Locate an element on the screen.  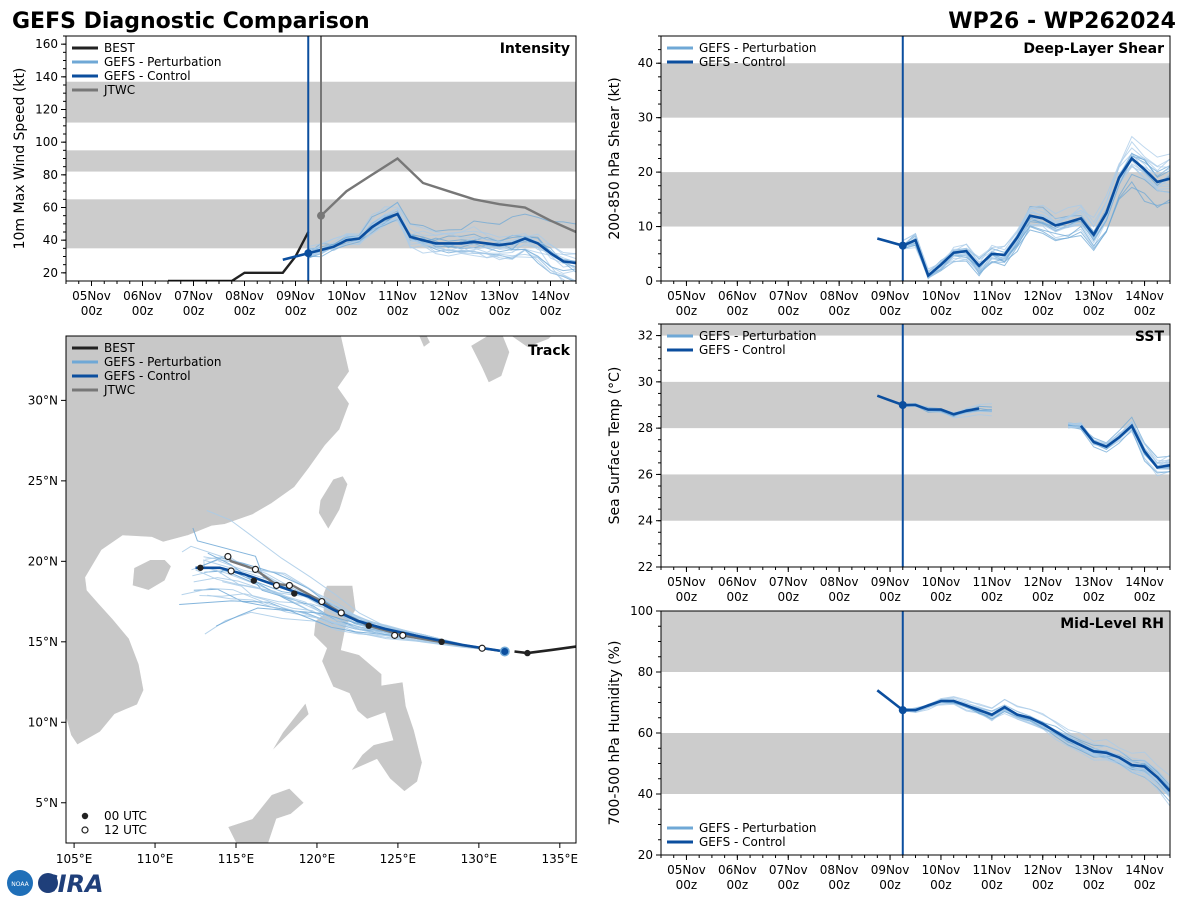
y-tick-label-7: 160 is located at coordinates (46, 44).